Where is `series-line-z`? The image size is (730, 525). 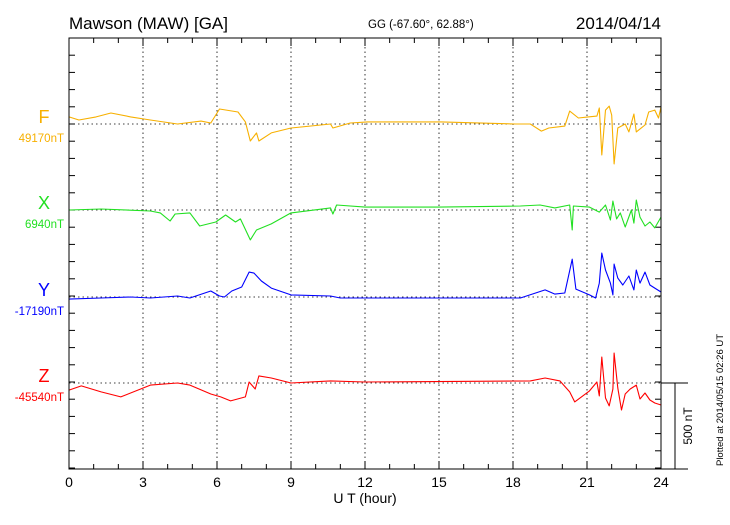 series-line-z is located at coordinates (365, 381).